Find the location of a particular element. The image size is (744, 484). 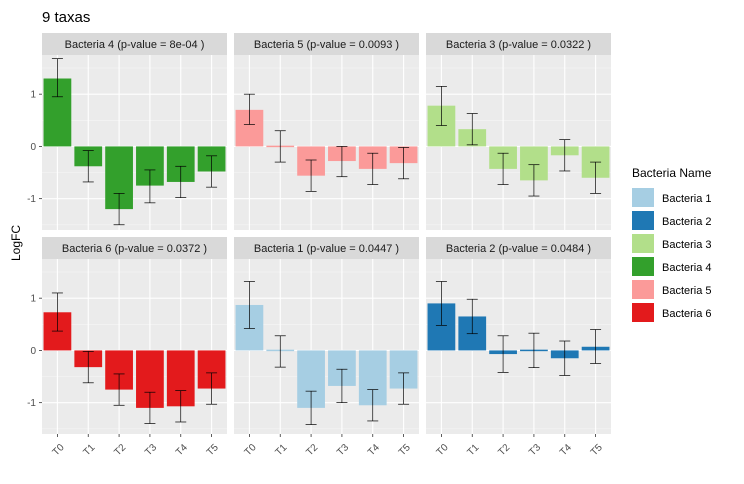

facet-strip-label: Bacteria 5 (p-value = 0.0093 ) is located at coordinates (326, 45).